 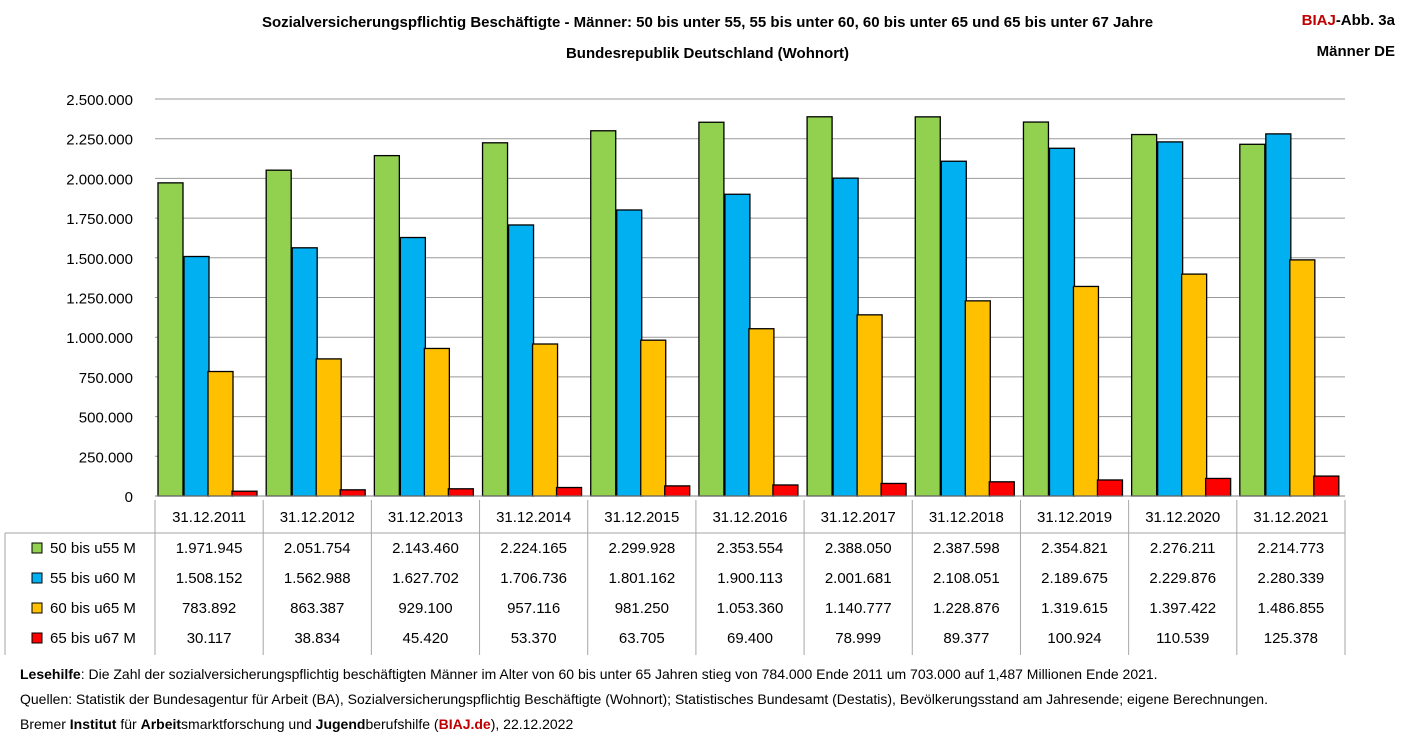 I want to click on y-tick-label: 2.000.000, so click(x=99, y=179).